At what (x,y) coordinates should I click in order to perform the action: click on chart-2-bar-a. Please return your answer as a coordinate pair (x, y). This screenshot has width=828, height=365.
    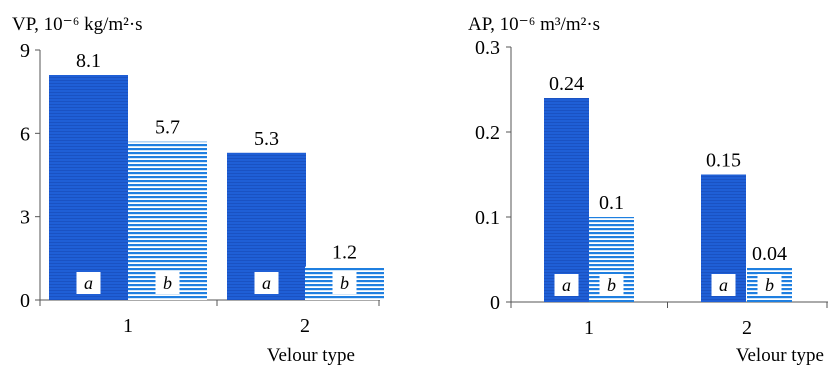
    Looking at the image, I should click on (566, 200).